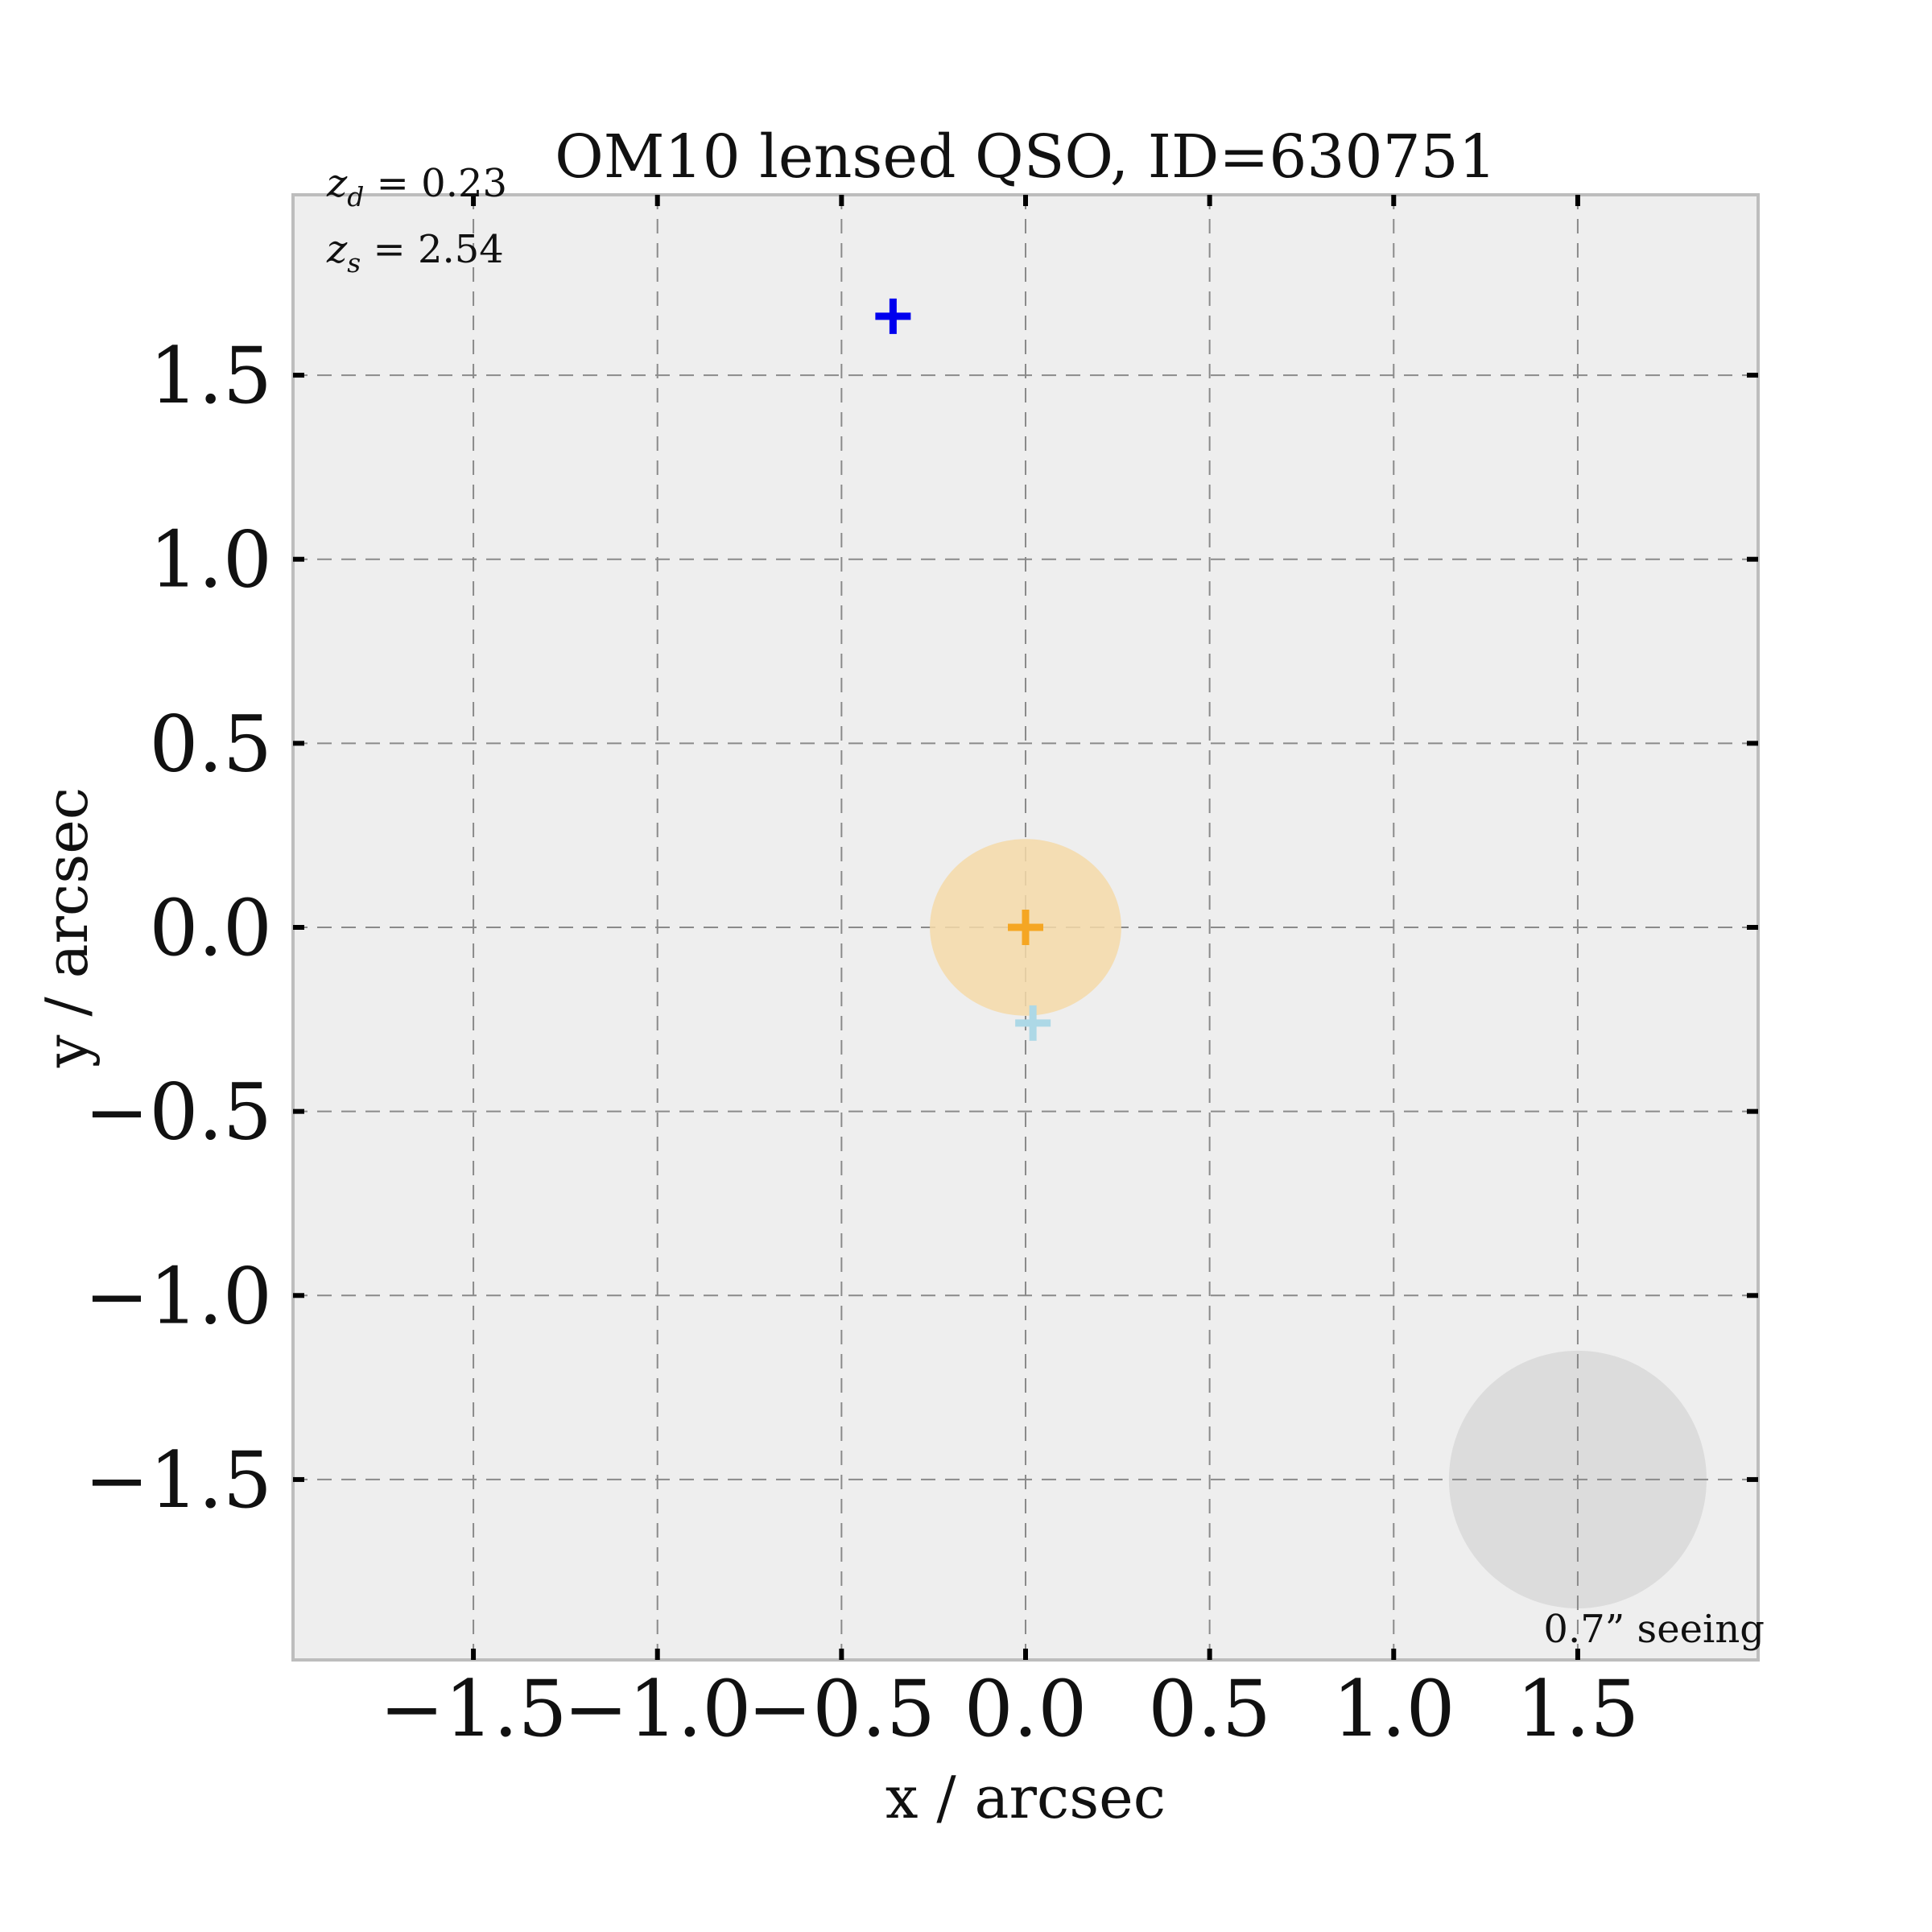  What do you see at coordinates (178, 1296) in the screenshot?
I see `y-tick-label: −1.0` at bounding box center [178, 1296].